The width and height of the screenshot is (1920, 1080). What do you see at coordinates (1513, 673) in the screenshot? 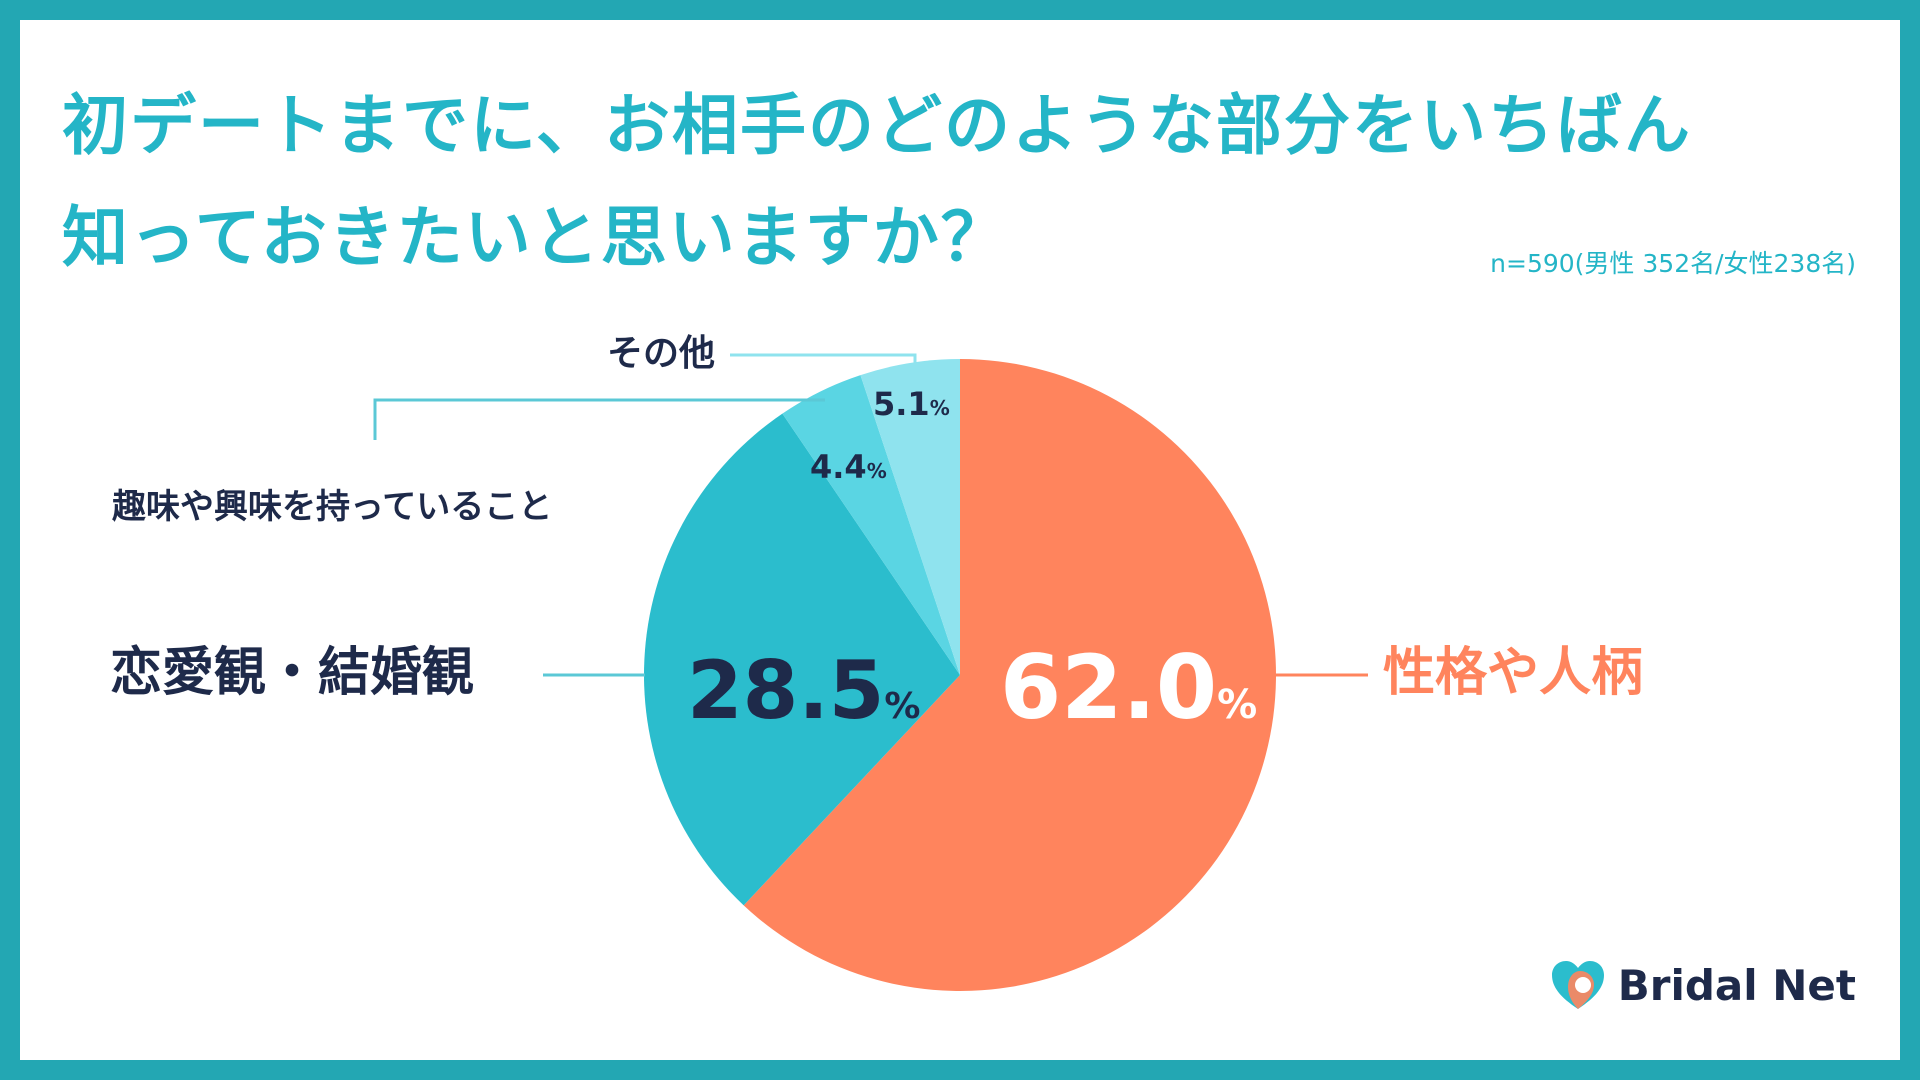
I see `category-label-personality: 性格や人柄` at bounding box center [1513, 673].